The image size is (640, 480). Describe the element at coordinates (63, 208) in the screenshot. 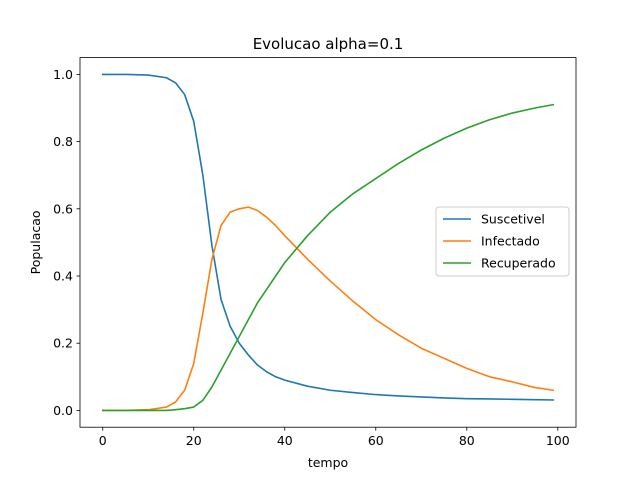

I see `y-tick-label: 0.6` at that location.